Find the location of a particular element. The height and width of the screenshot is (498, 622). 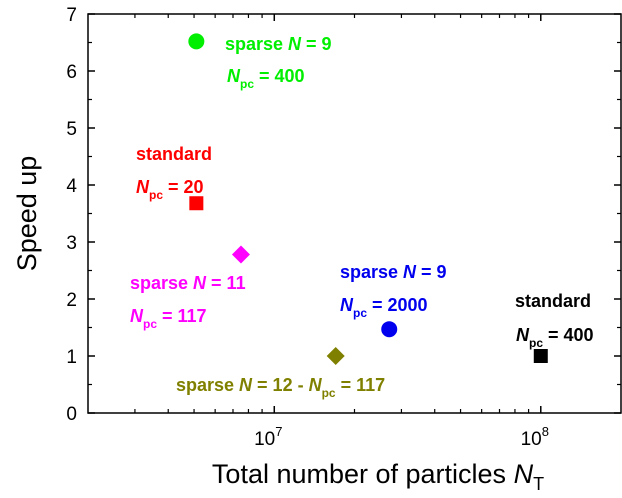

y-tick-label: 5 is located at coordinates (71, 129).